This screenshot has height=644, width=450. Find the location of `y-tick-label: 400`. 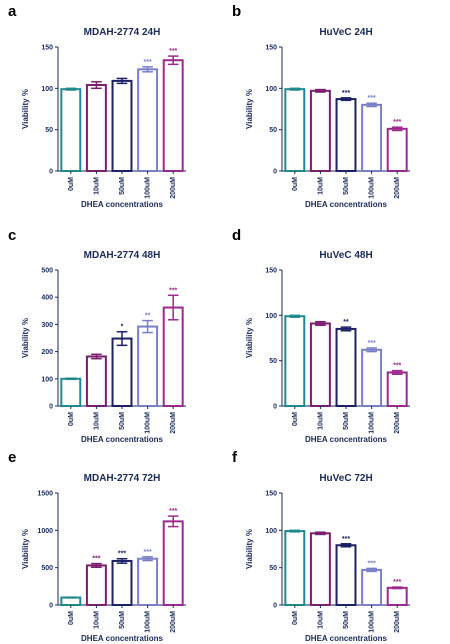

y-tick-label: 400 is located at coordinates (47, 298).